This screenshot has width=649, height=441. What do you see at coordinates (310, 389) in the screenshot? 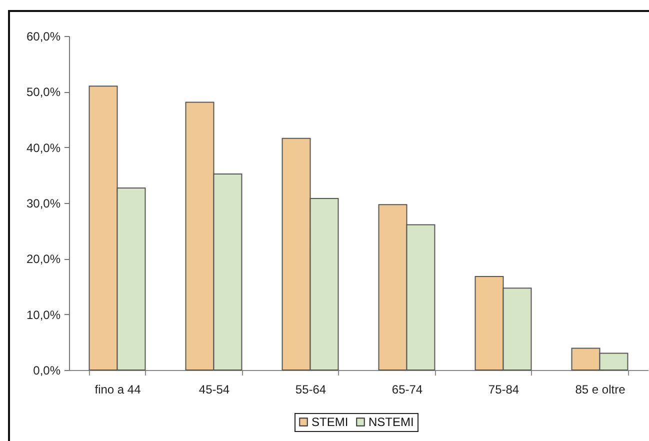
I see `x-tick-label: 55-64` at bounding box center [310, 389].